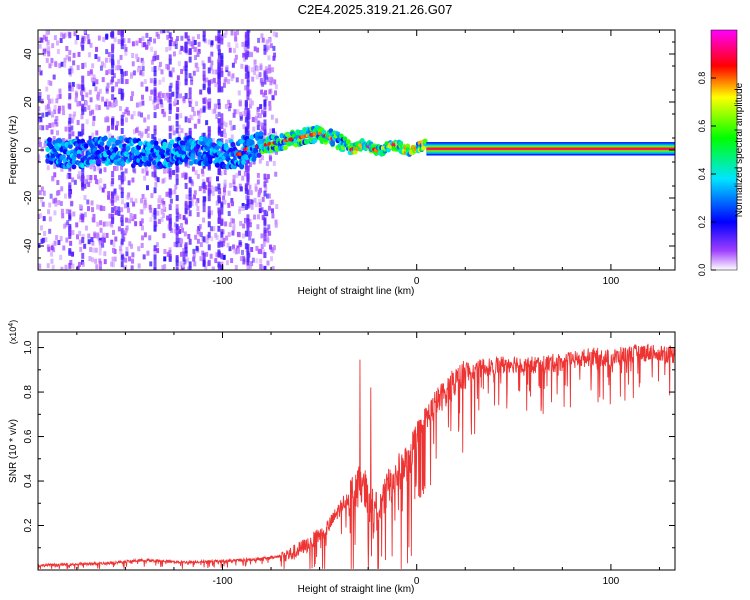 This screenshot has height=600, width=750. What do you see at coordinates (28, 245) in the screenshot?
I see `y-tick-label: -40` at bounding box center [28, 245].